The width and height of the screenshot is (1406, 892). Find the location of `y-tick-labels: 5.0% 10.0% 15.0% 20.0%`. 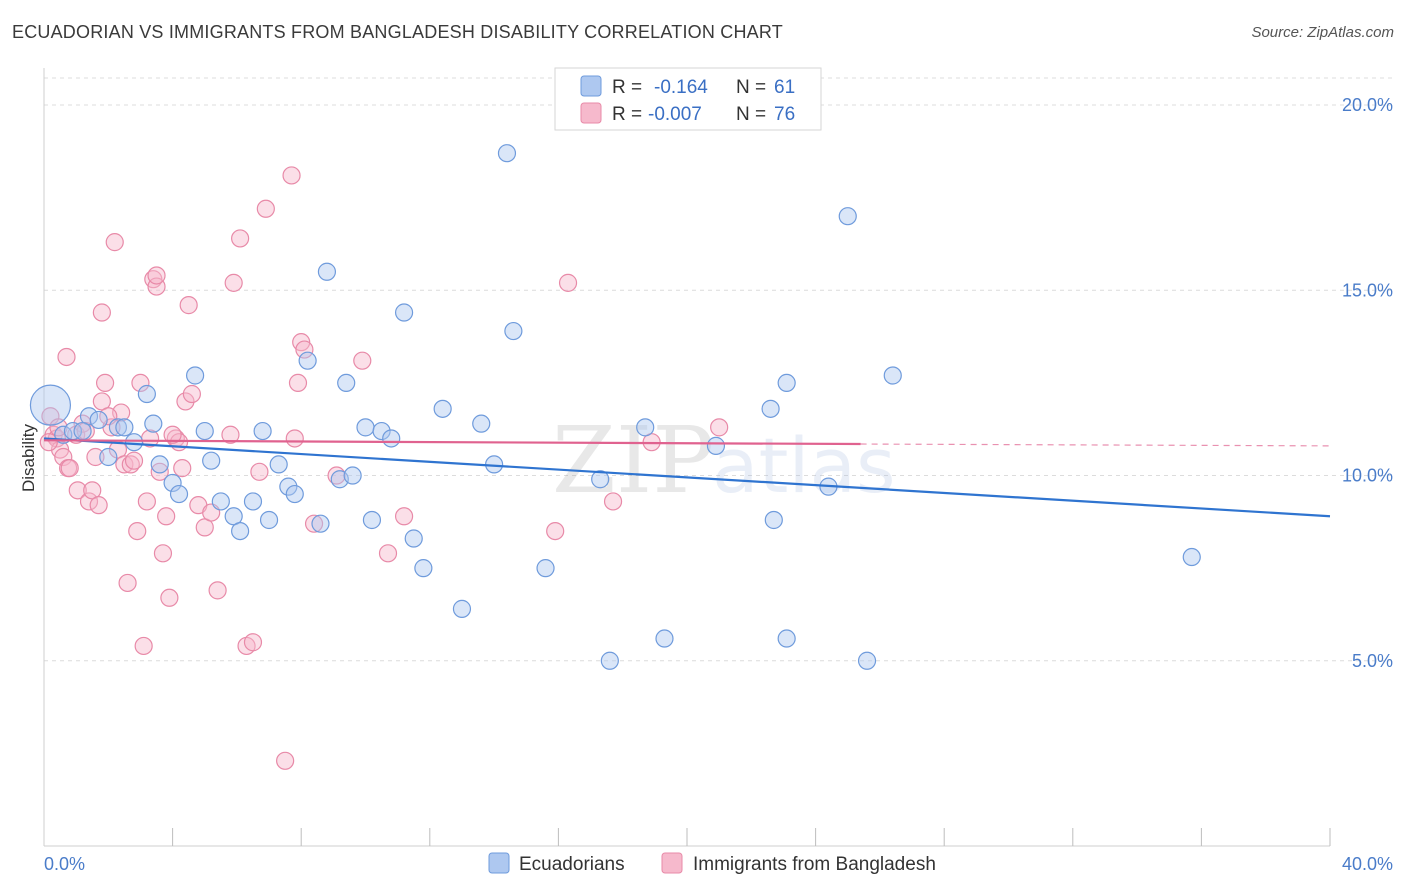

y-tick-labels: 5.0% 10.0% 15.0% 20.0% is located at coordinates (1367, 383).